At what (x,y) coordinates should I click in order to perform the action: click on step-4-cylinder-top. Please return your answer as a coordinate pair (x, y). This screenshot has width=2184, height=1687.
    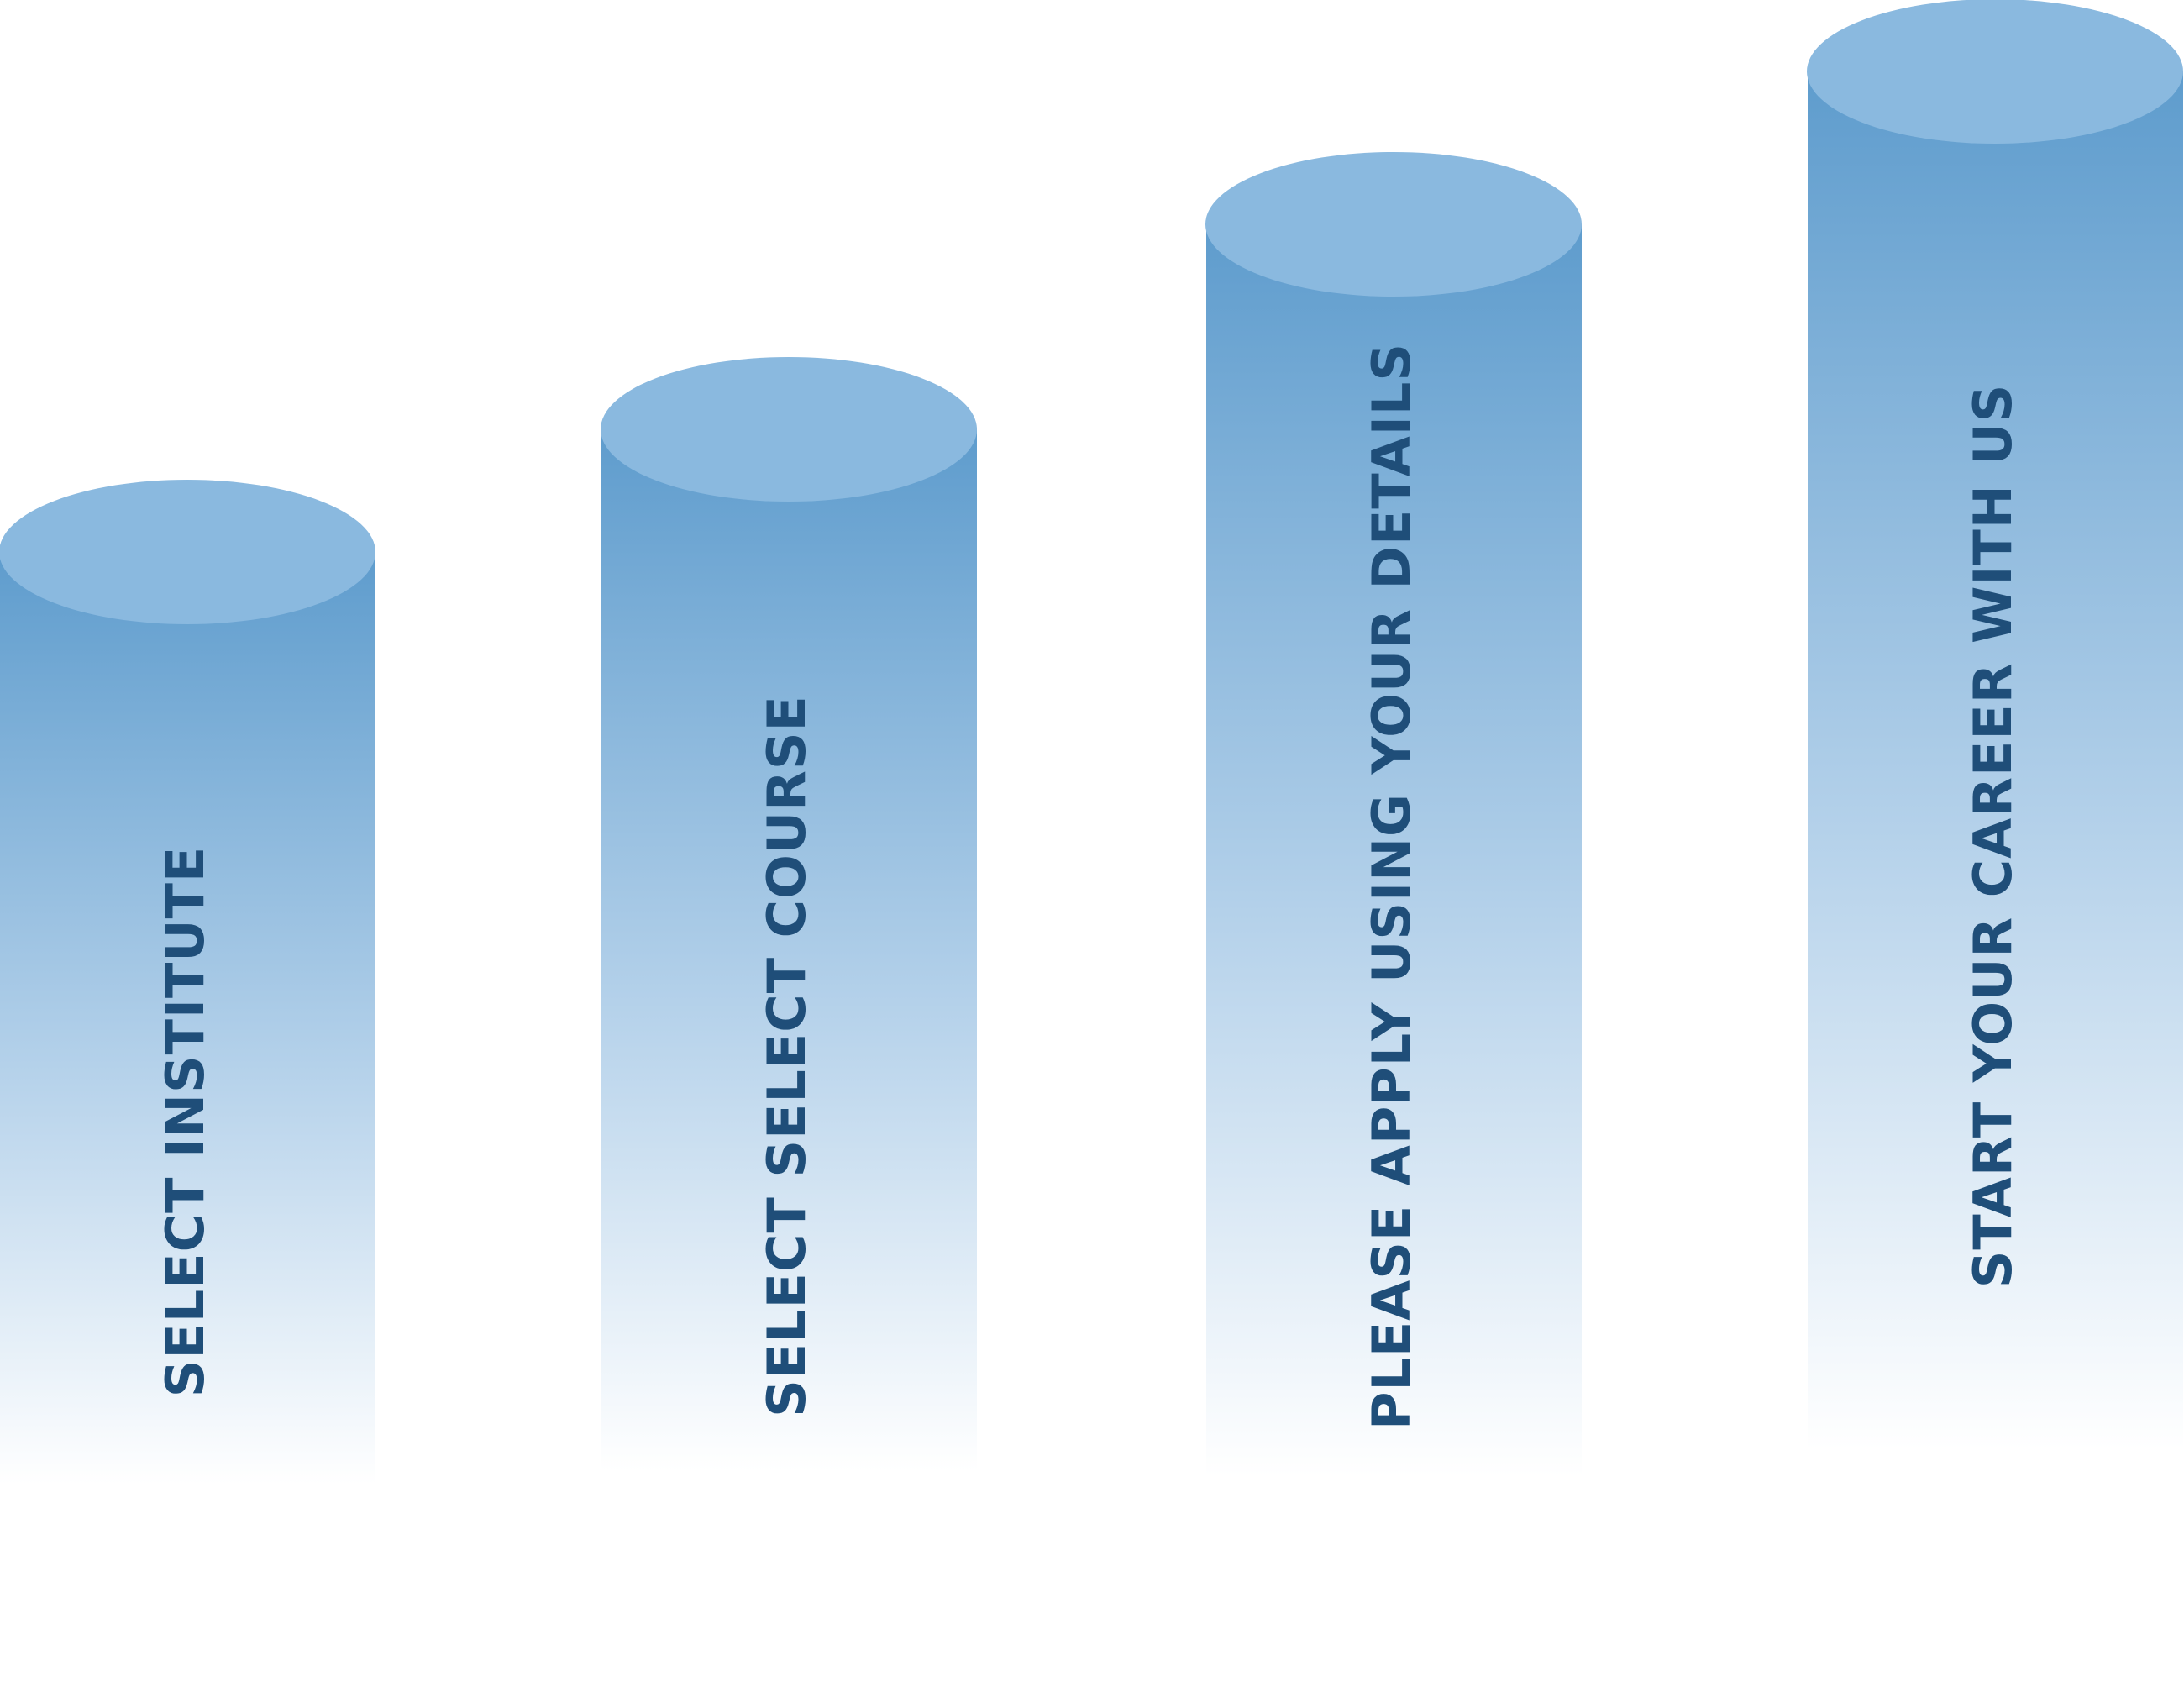
    Looking at the image, I should click on (1995, 72).